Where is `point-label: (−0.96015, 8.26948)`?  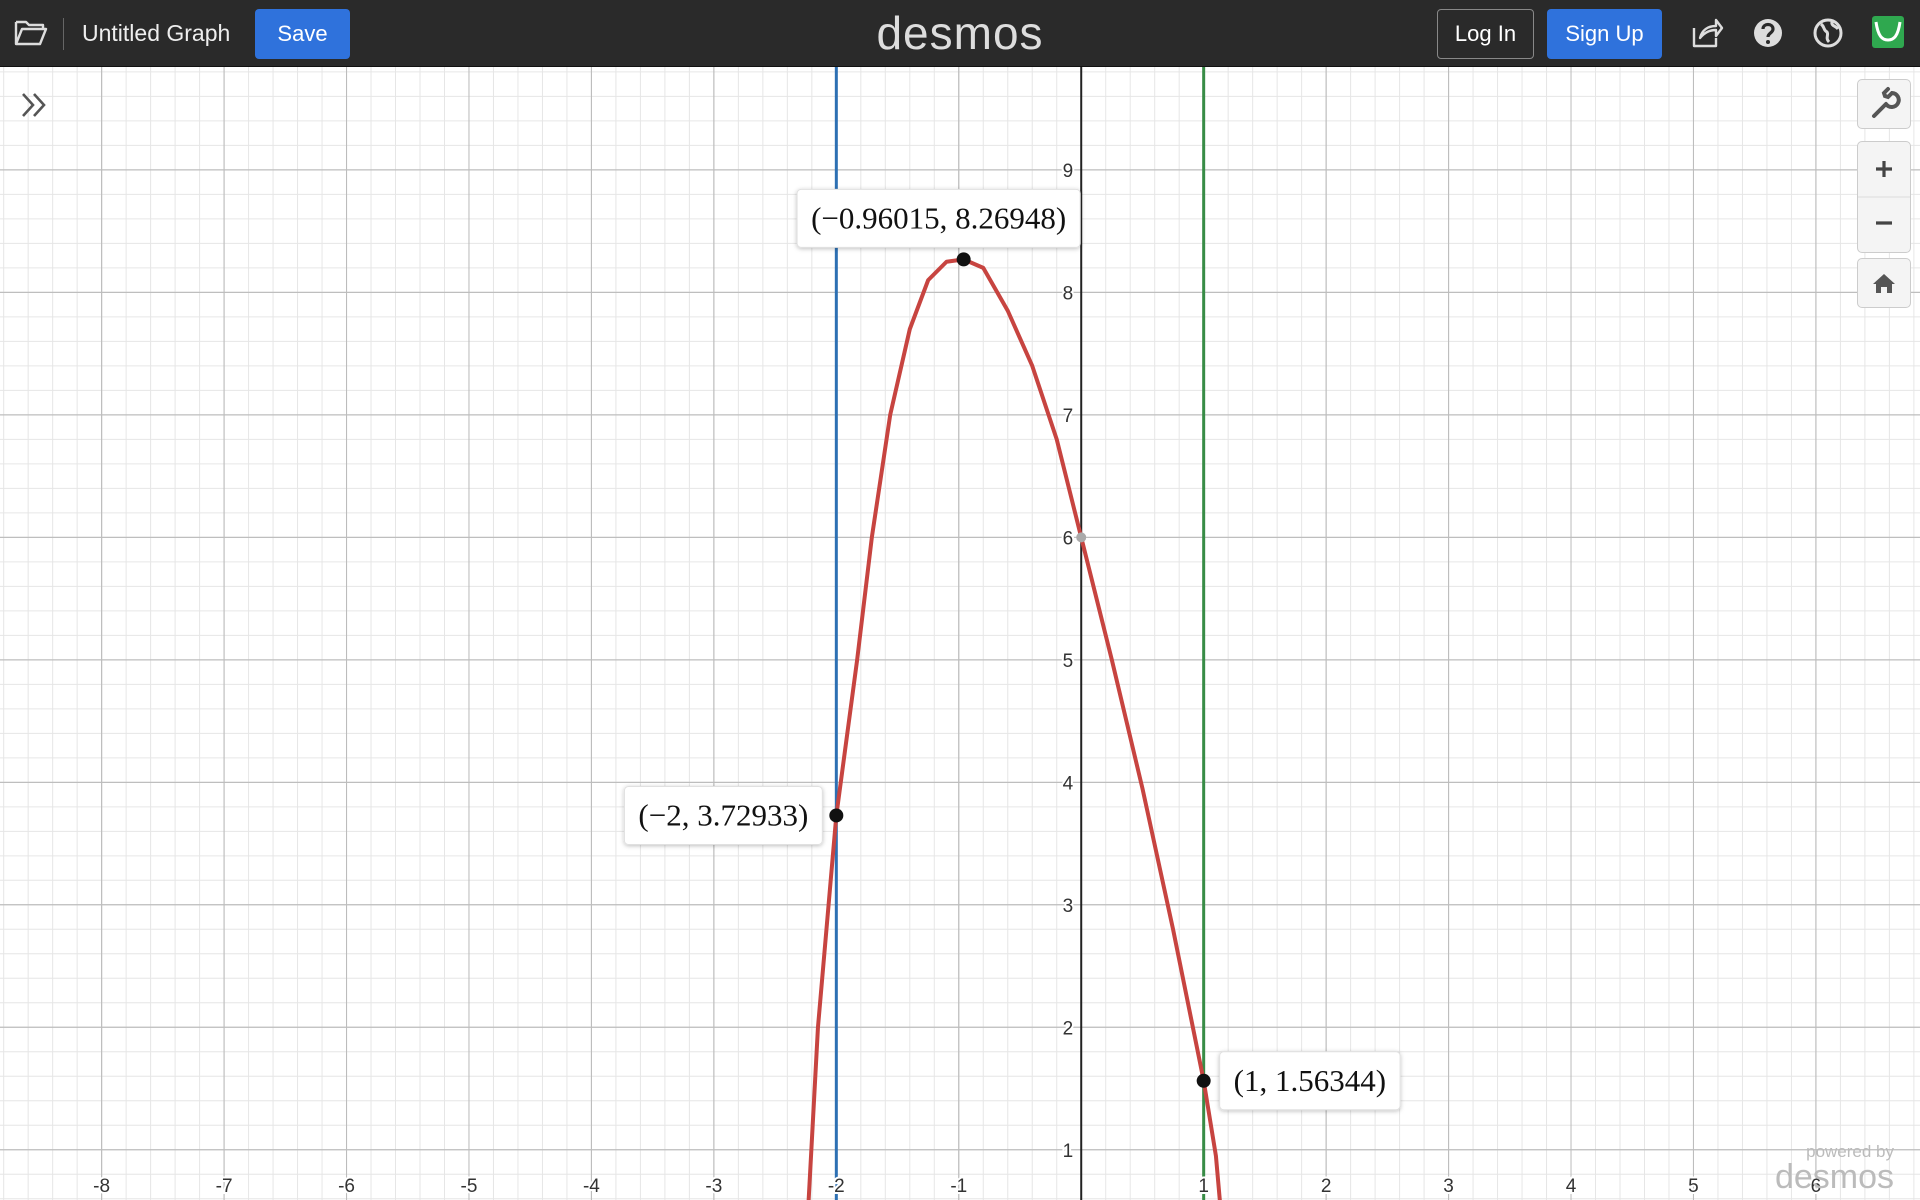
point-label: (−0.96015, 8.26948) is located at coordinates (938, 217).